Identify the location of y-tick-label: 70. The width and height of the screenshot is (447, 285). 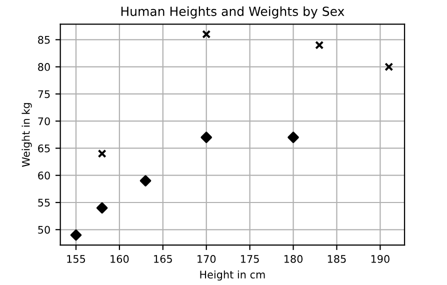
(44, 121).